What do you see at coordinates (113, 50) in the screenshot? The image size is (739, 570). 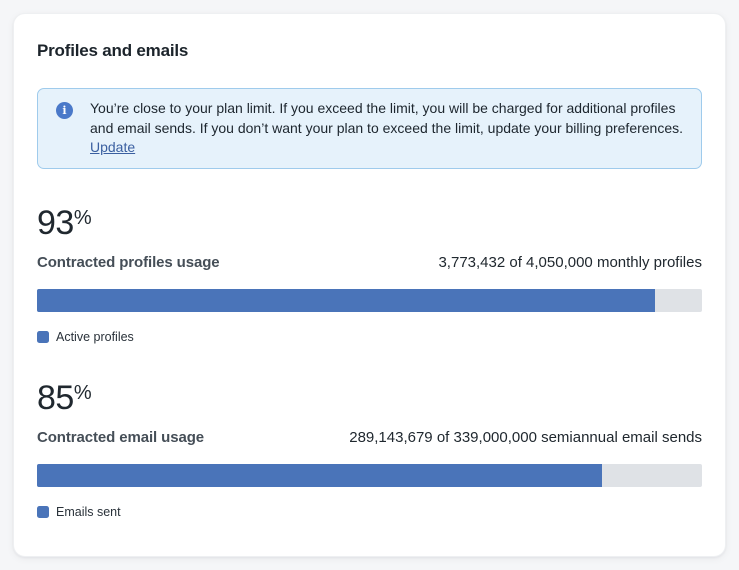 I see `page-title: Profiles and emails` at bounding box center [113, 50].